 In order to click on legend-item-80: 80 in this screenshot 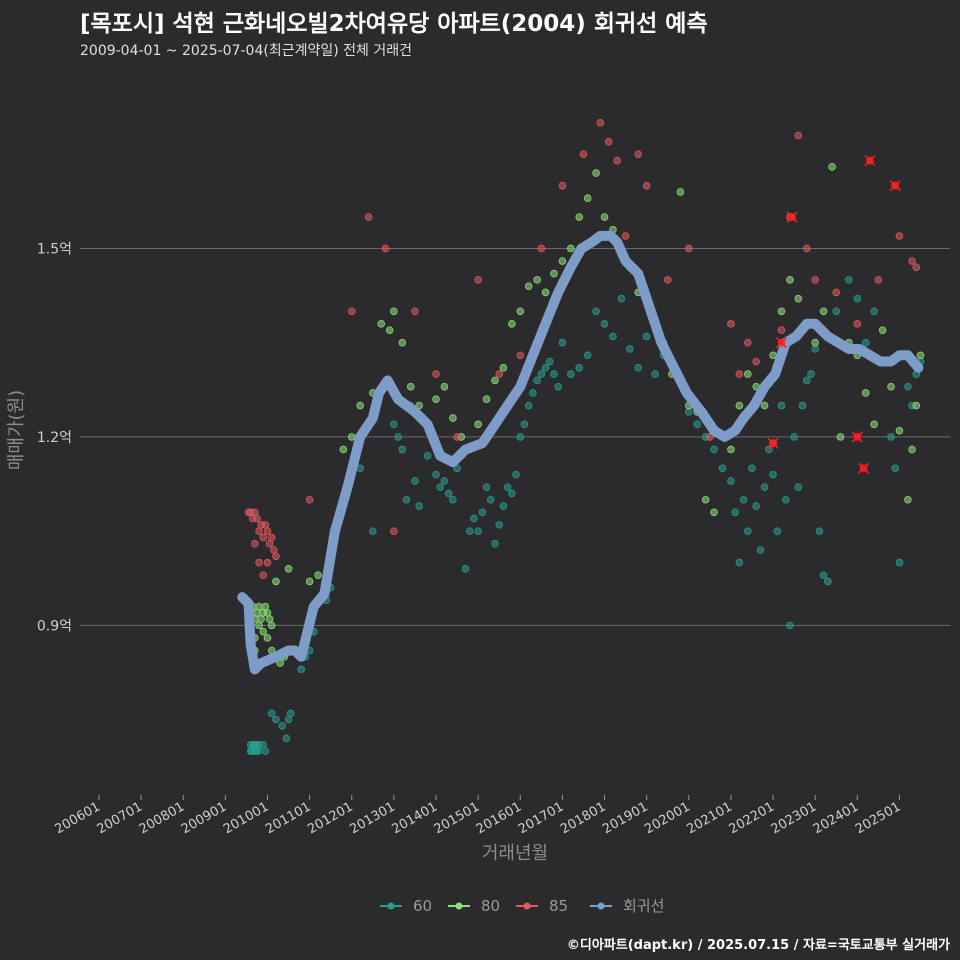, I will do `click(474, 906)`.